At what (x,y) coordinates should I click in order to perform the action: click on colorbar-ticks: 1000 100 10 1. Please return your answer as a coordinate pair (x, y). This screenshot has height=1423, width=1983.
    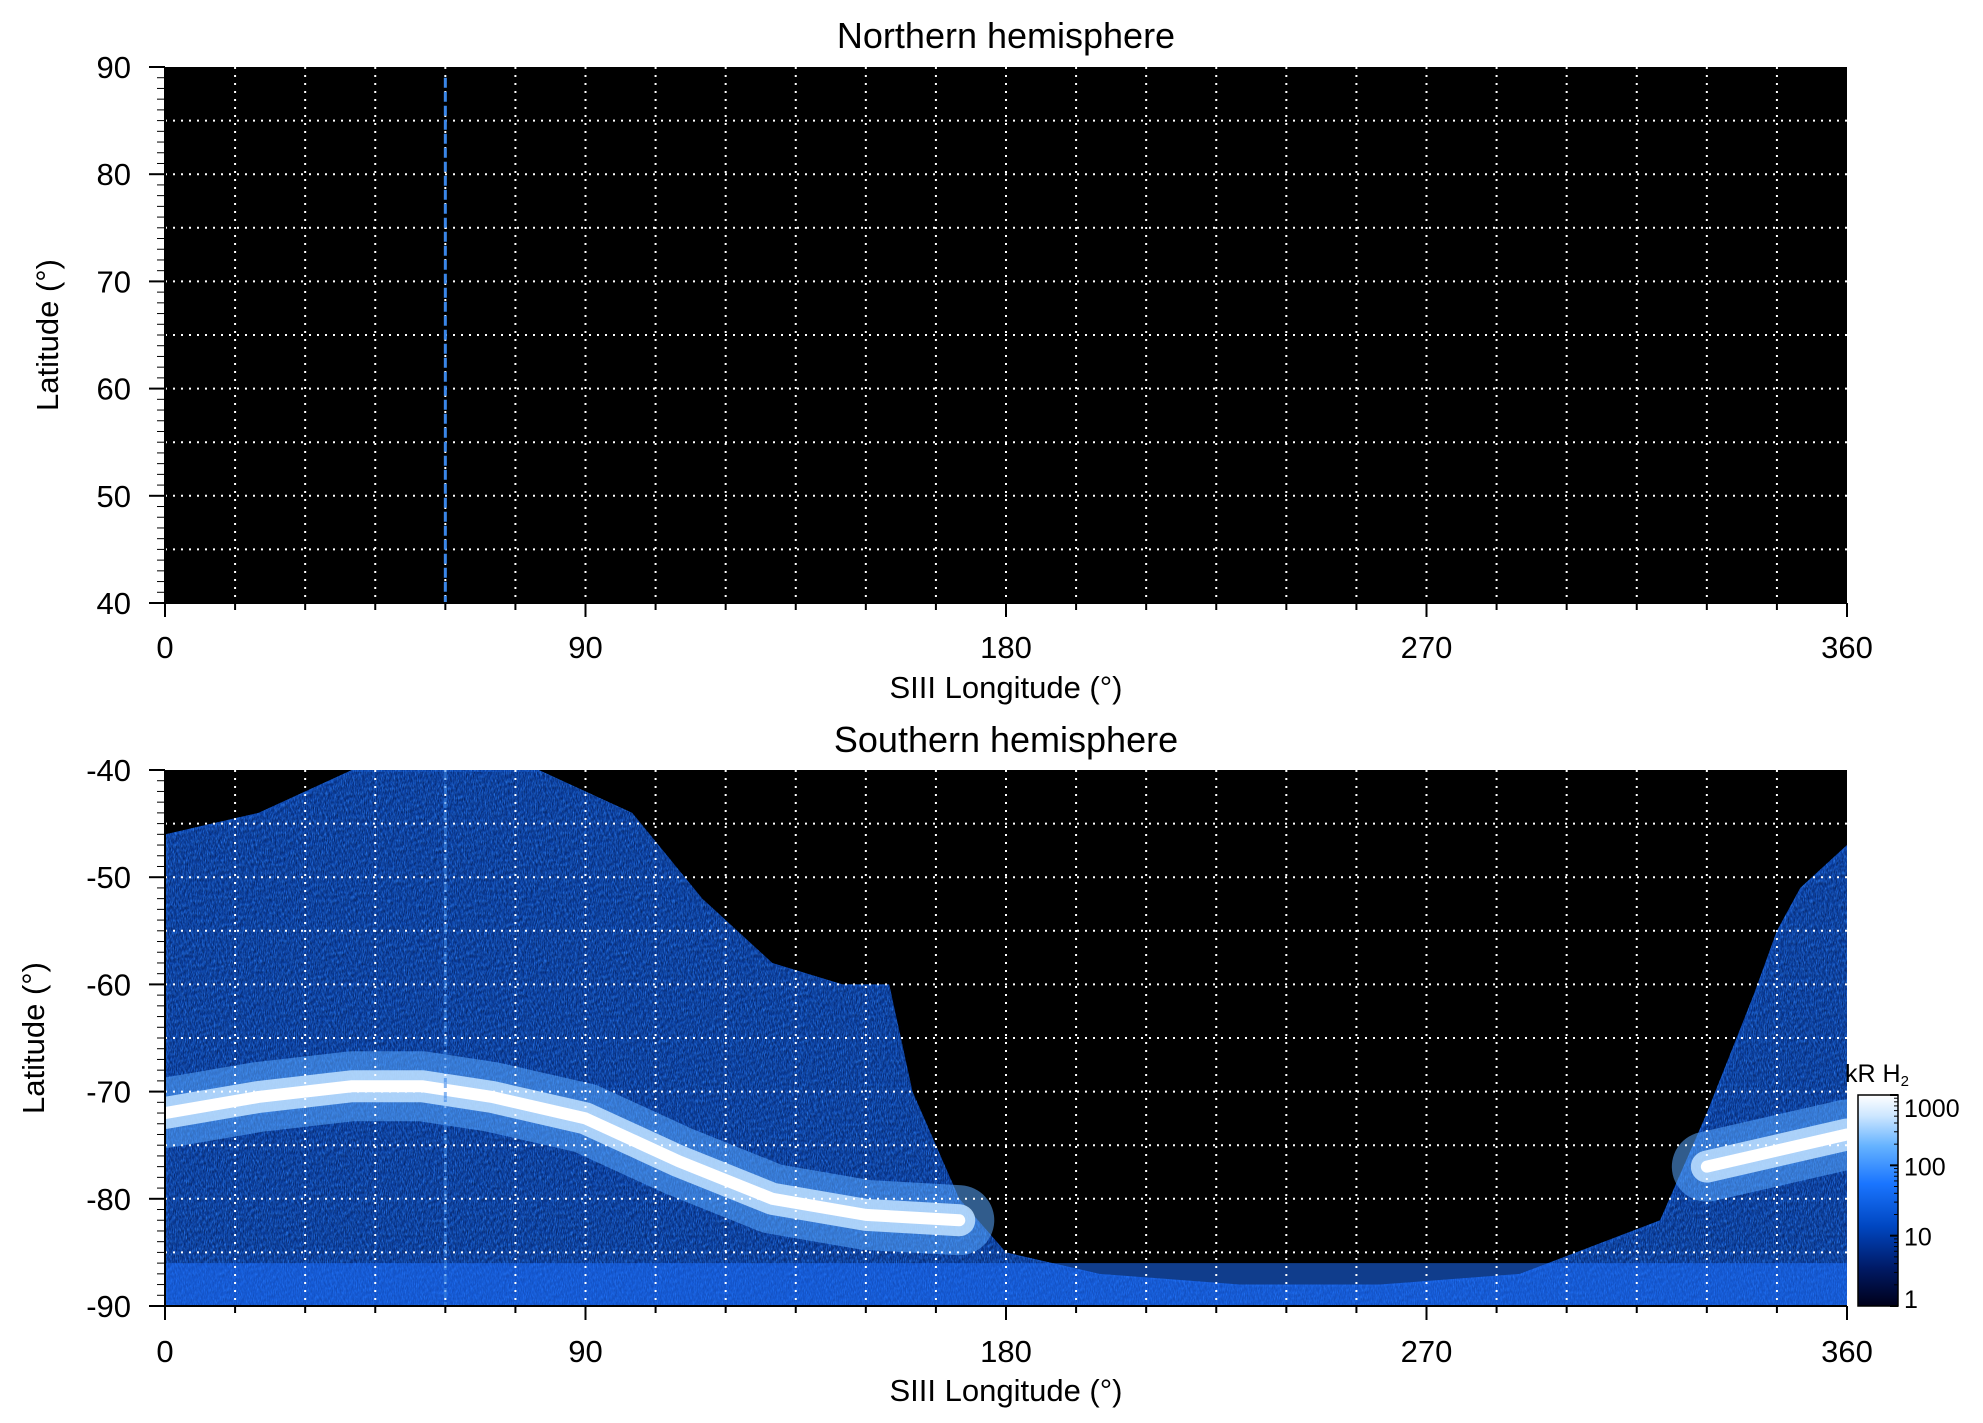
    Looking at the image, I should click on (1925, 1204).